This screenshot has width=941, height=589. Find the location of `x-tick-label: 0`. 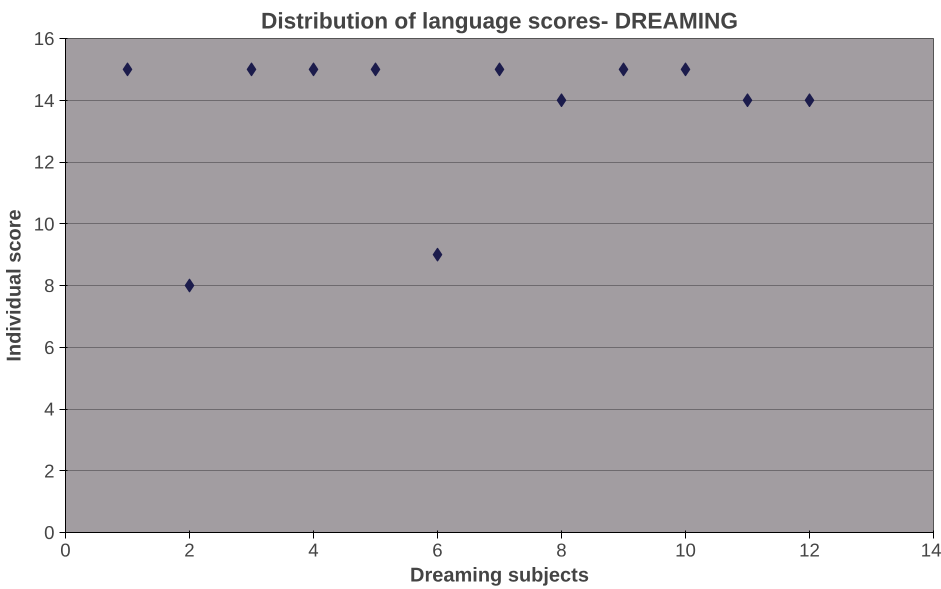

x-tick-label: 0 is located at coordinates (65, 550).